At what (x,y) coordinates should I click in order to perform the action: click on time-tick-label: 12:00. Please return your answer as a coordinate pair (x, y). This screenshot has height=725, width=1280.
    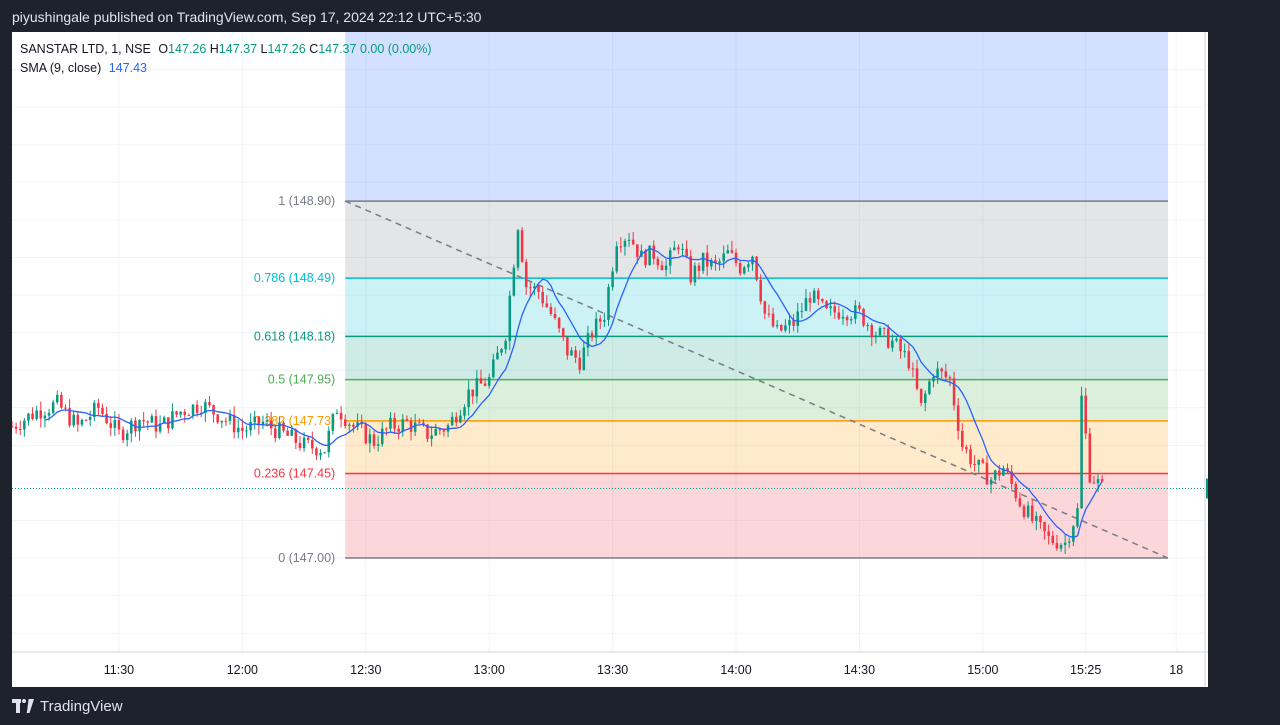
    Looking at the image, I should click on (242, 670).